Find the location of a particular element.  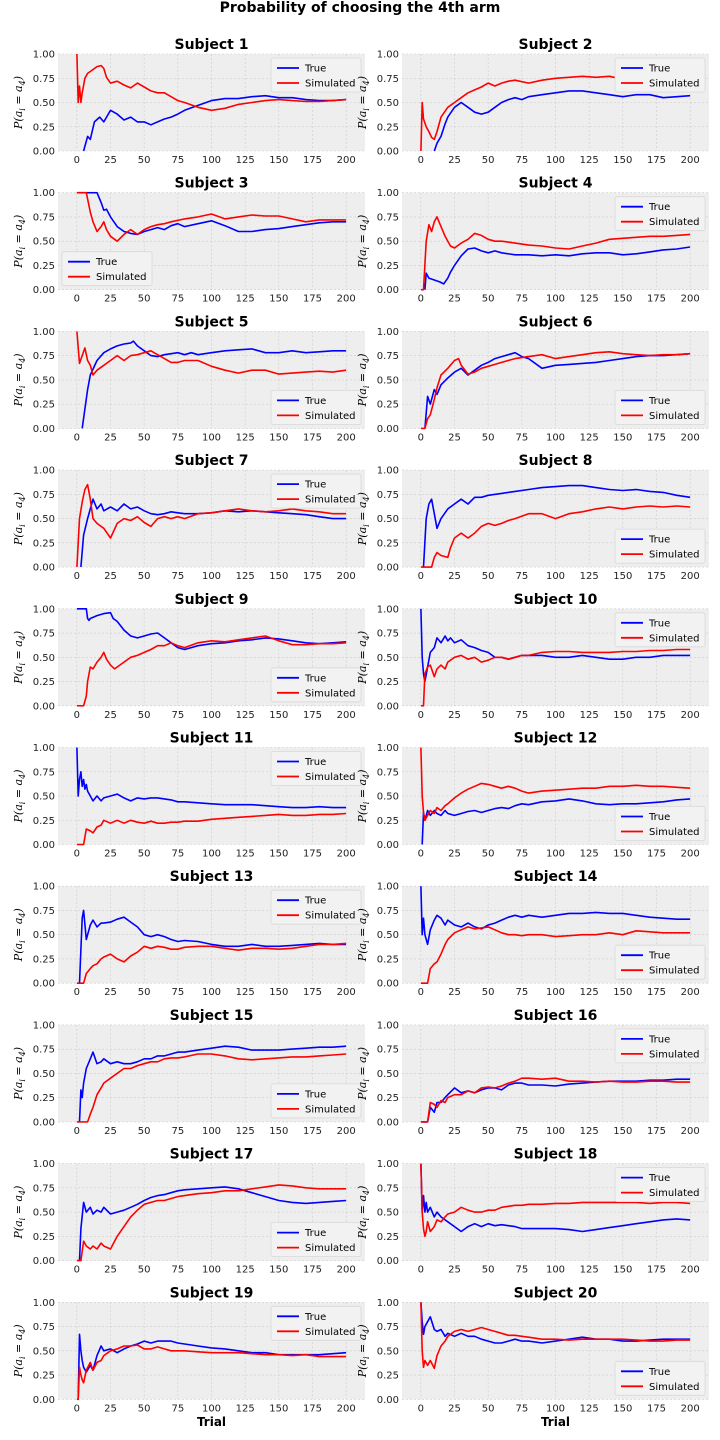

y-tick-label: 0.75 is located at coordinates (388, 772).